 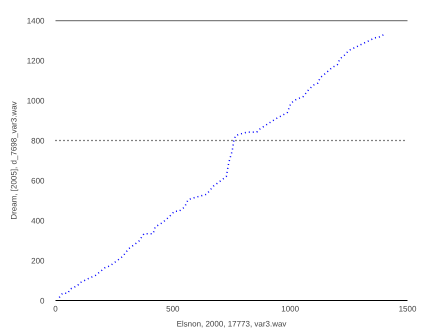 I want to click on x-tick-label: 1000, so click(x=290, y=309).